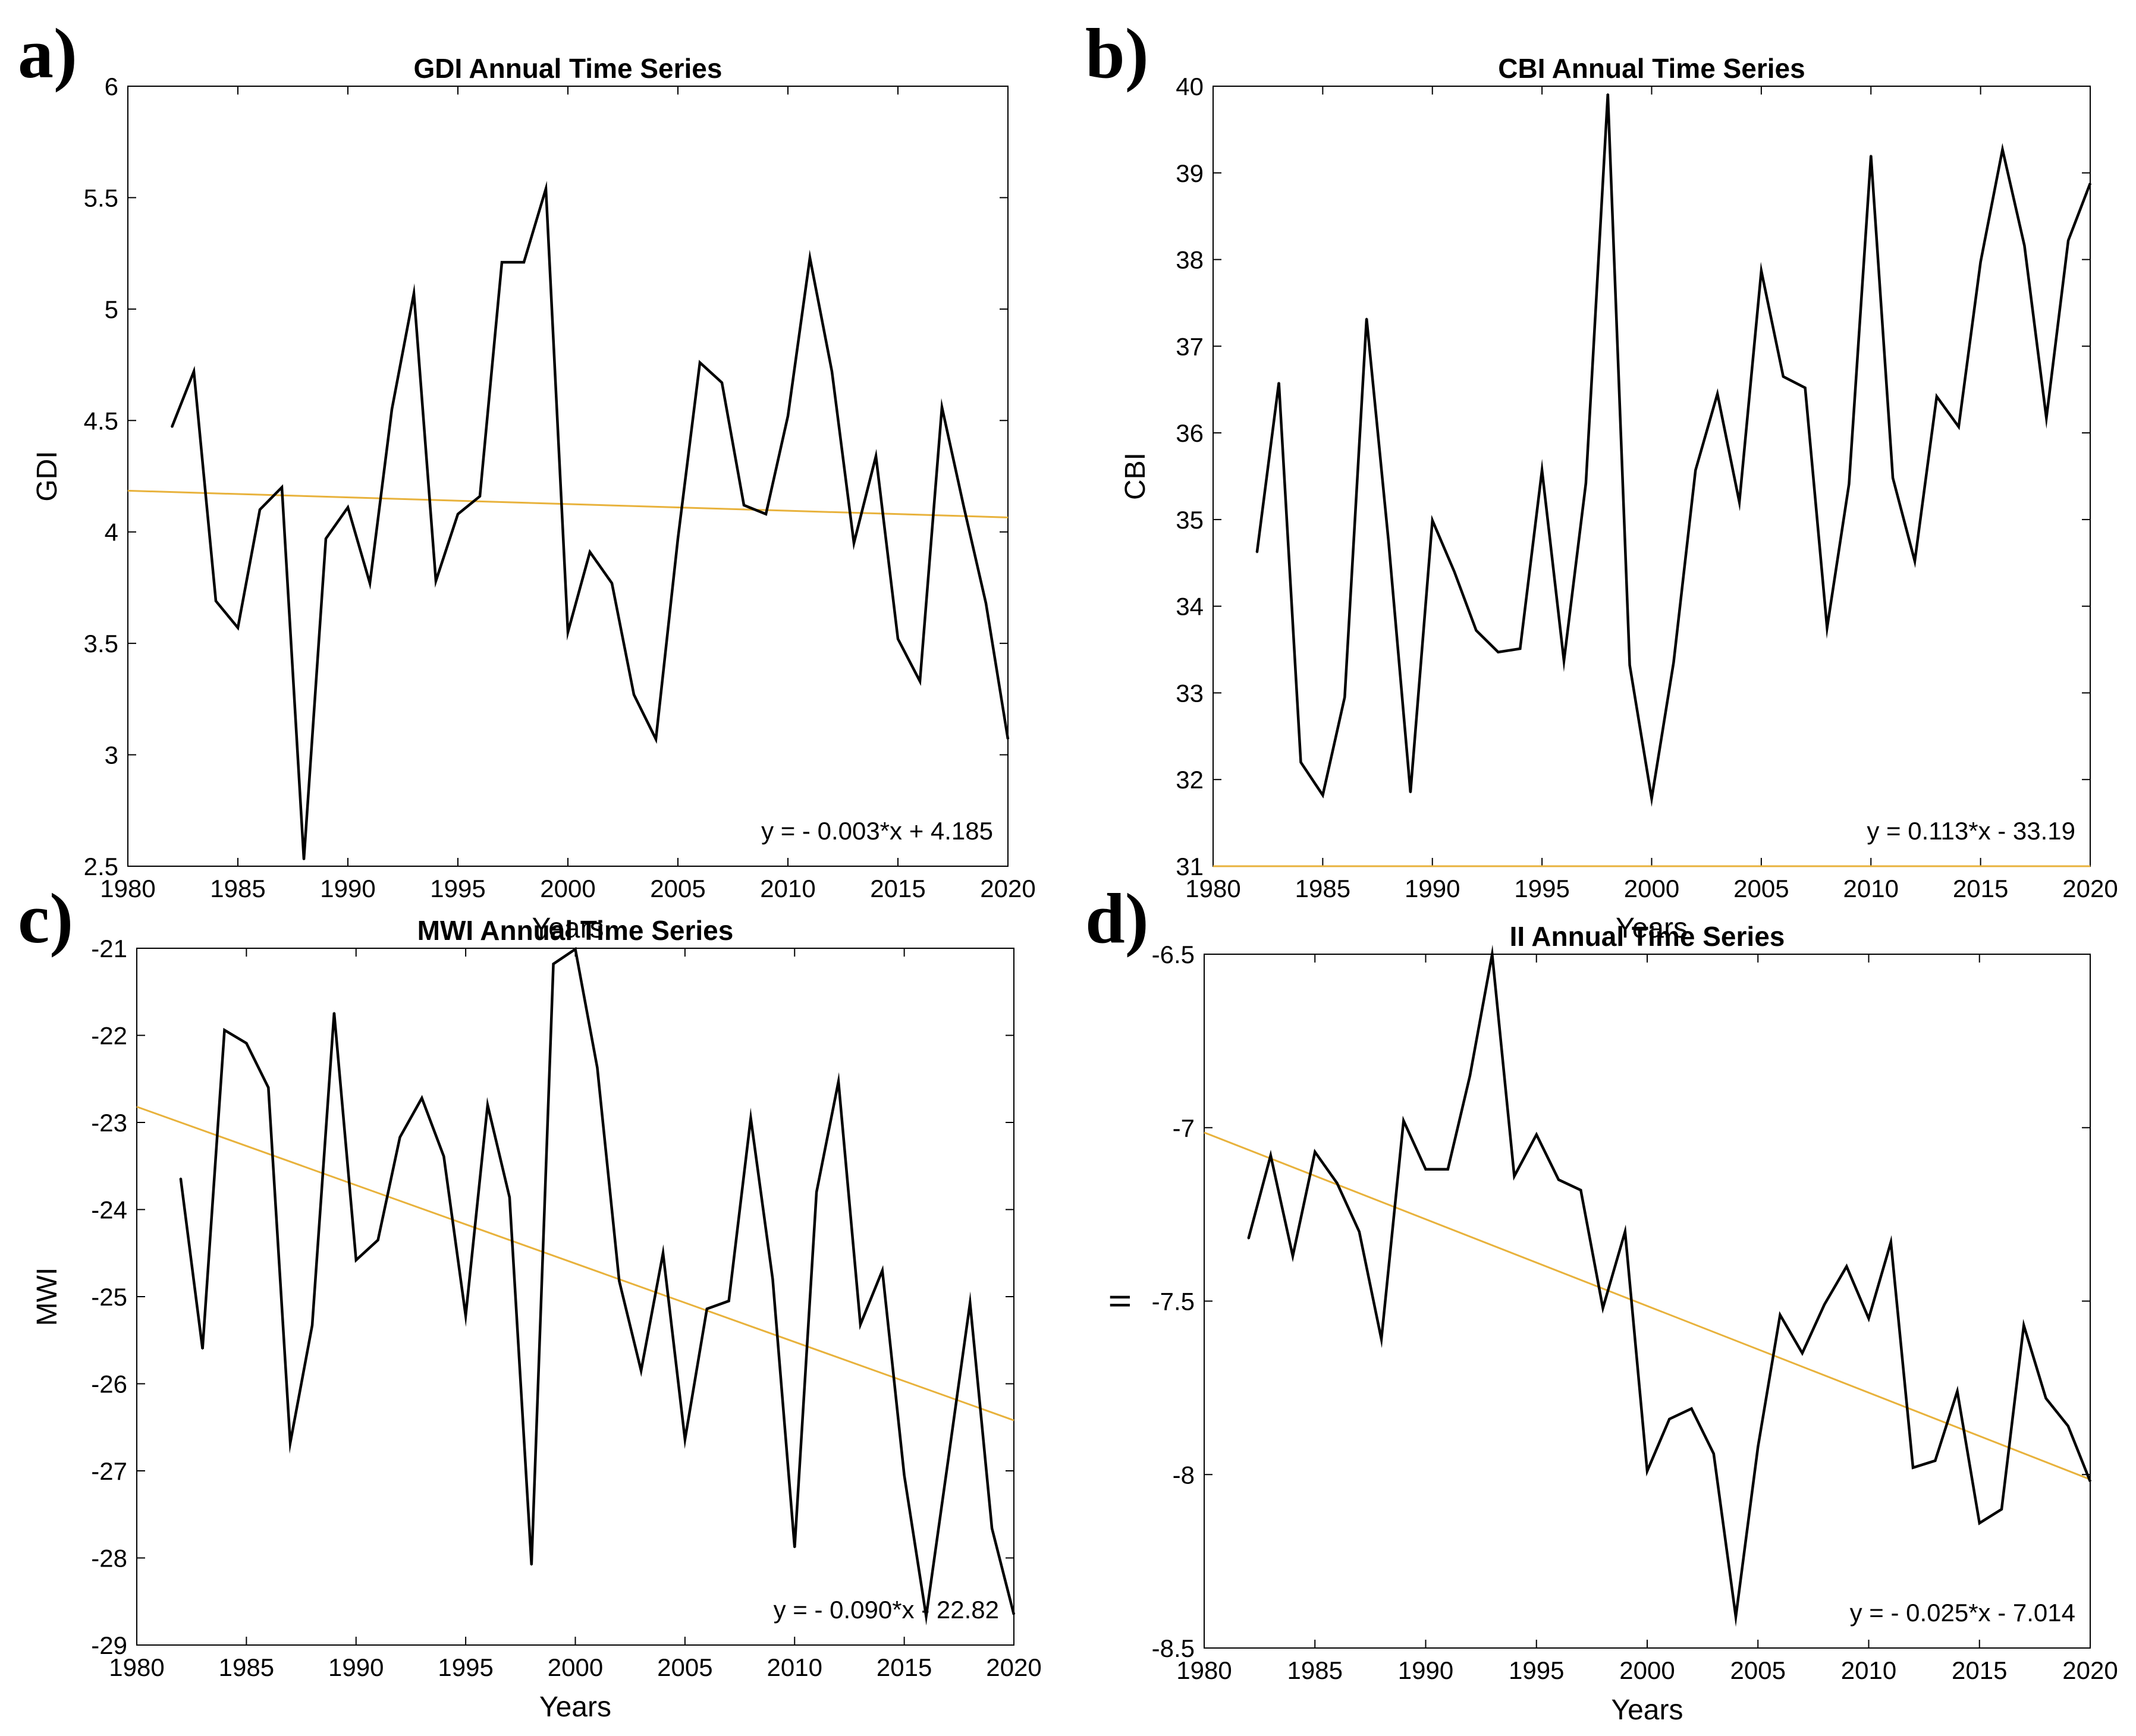 This screenshot has width=2136, height=1736. What do you see at coordinates (47, 1297) in the screenshot?
I see `y-axis-label: MWI` at bounding box center [47, 1297].